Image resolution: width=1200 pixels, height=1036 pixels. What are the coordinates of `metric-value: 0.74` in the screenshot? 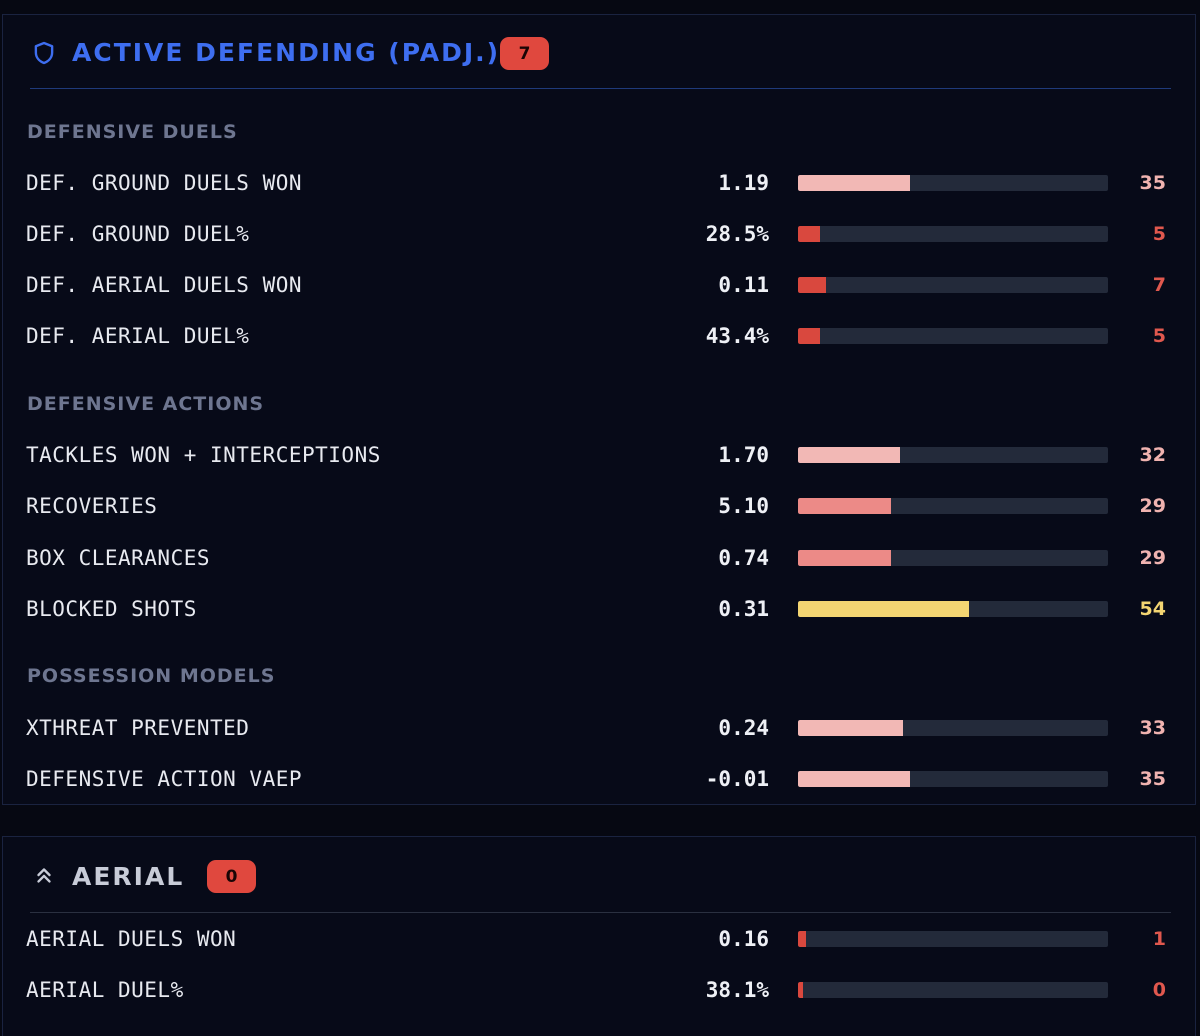 It's located at (743, 558).